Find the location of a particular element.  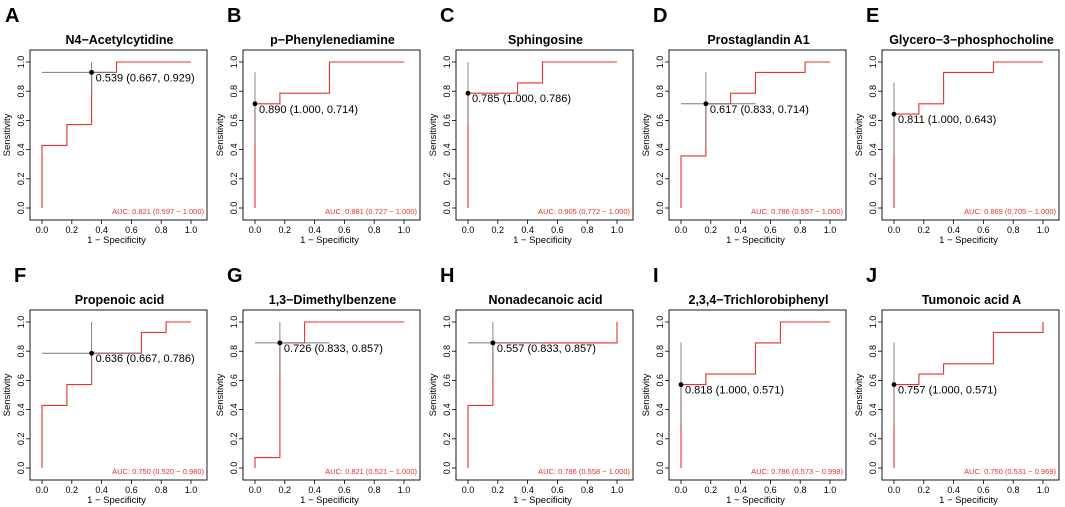

auc-label: AUC: 0.786 (0.558 − 1.000) is located at coordinates (584, 471).